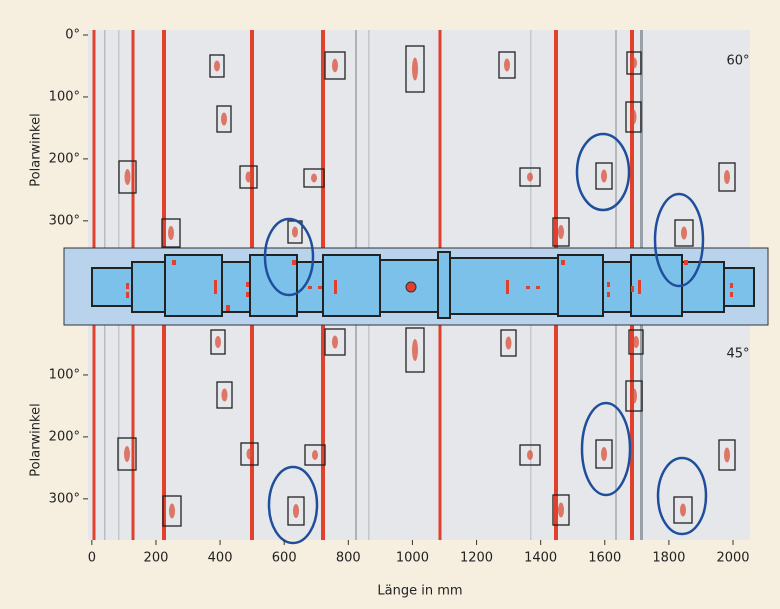 The height and width of the screenshot is (609, 780). I want to click on angle-label: 45°, so click(737, 354).